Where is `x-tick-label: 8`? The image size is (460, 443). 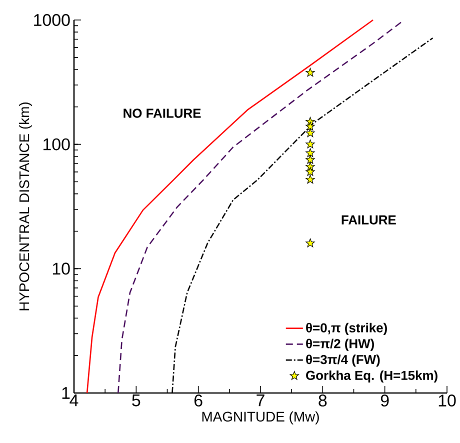
x-tick-label: 8 is located at coordinates (322, 400).